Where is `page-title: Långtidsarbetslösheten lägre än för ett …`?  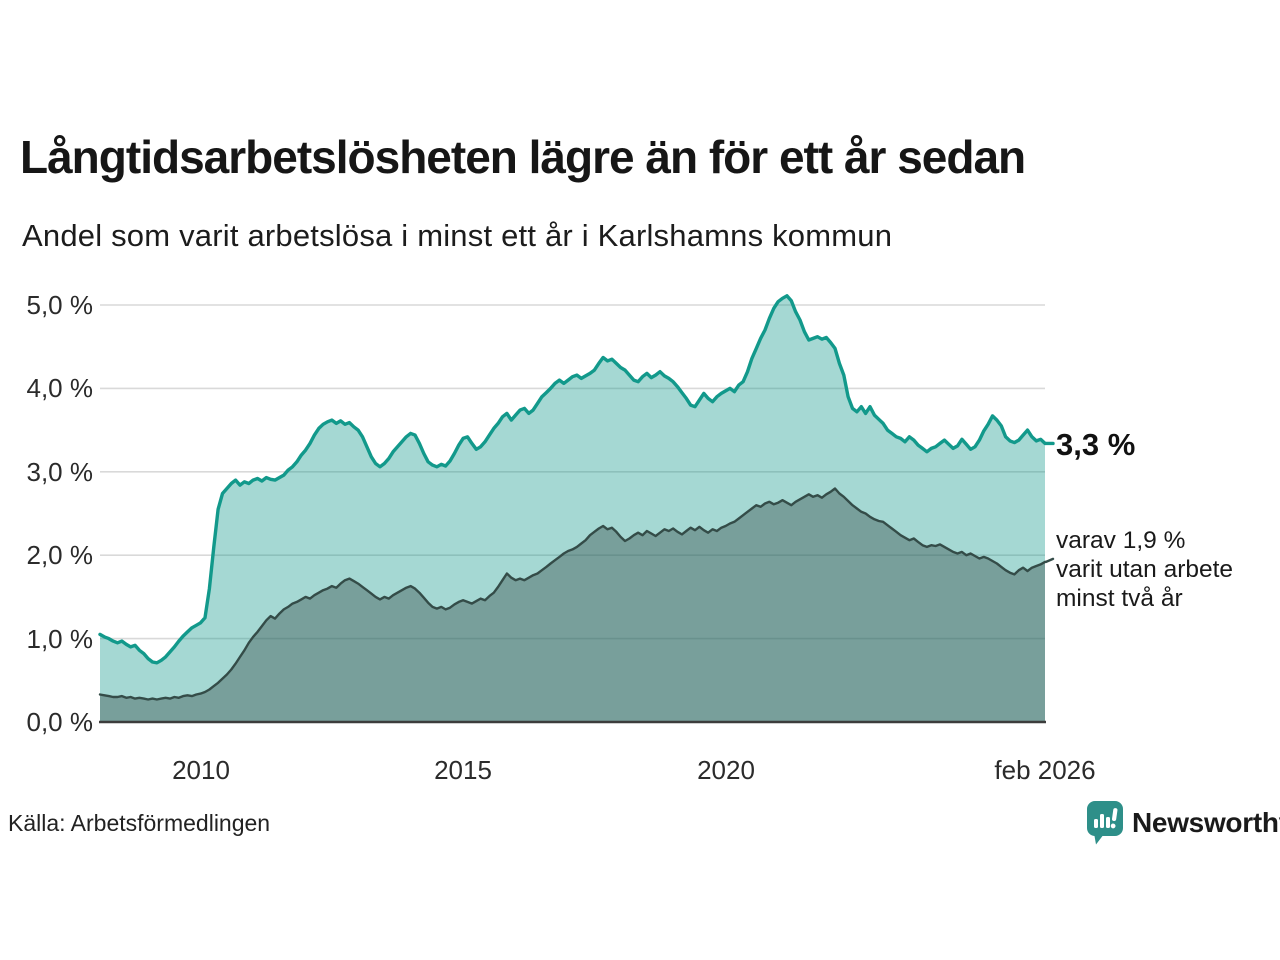
page-title: Långtidsarbetslösheten lägre än för ett … is located at coordinates (523, 157).